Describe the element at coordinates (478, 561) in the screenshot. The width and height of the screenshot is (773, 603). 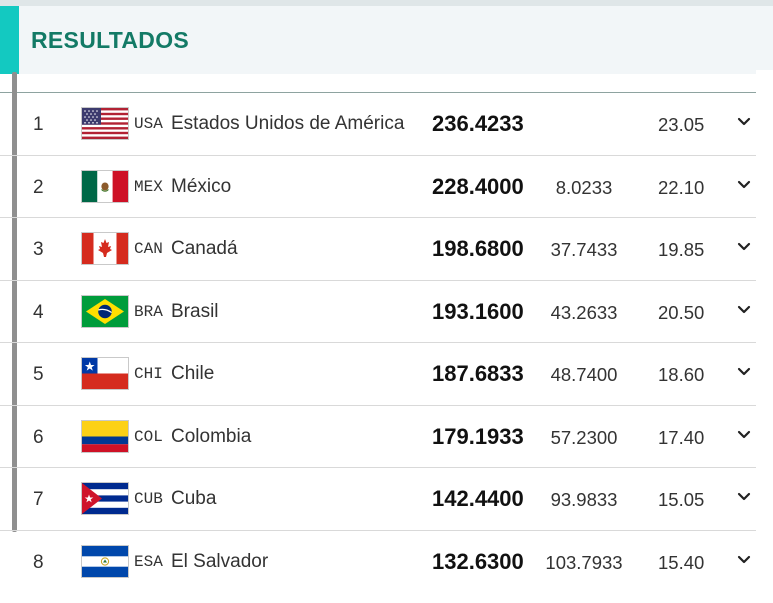
I see `total-score: 132.6300` at that location.